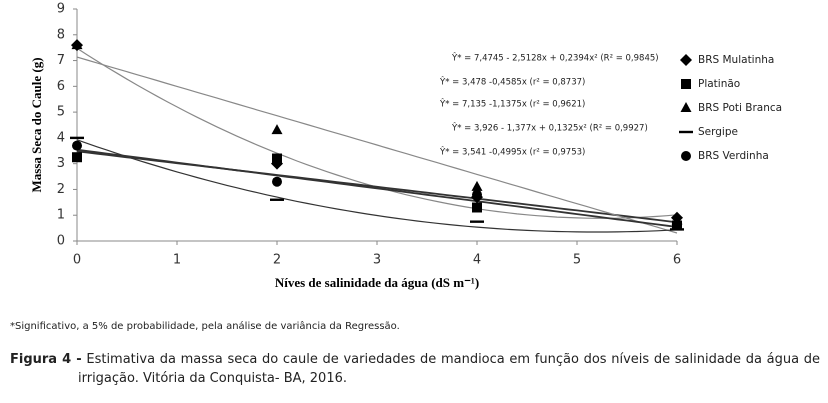 Image resolution: width=828 pixels, height=403 pixels. What do you see at coordinates (719, 84) in the screenshot?
I see `legend-label: Platinão` at bounding box center [719, 84].